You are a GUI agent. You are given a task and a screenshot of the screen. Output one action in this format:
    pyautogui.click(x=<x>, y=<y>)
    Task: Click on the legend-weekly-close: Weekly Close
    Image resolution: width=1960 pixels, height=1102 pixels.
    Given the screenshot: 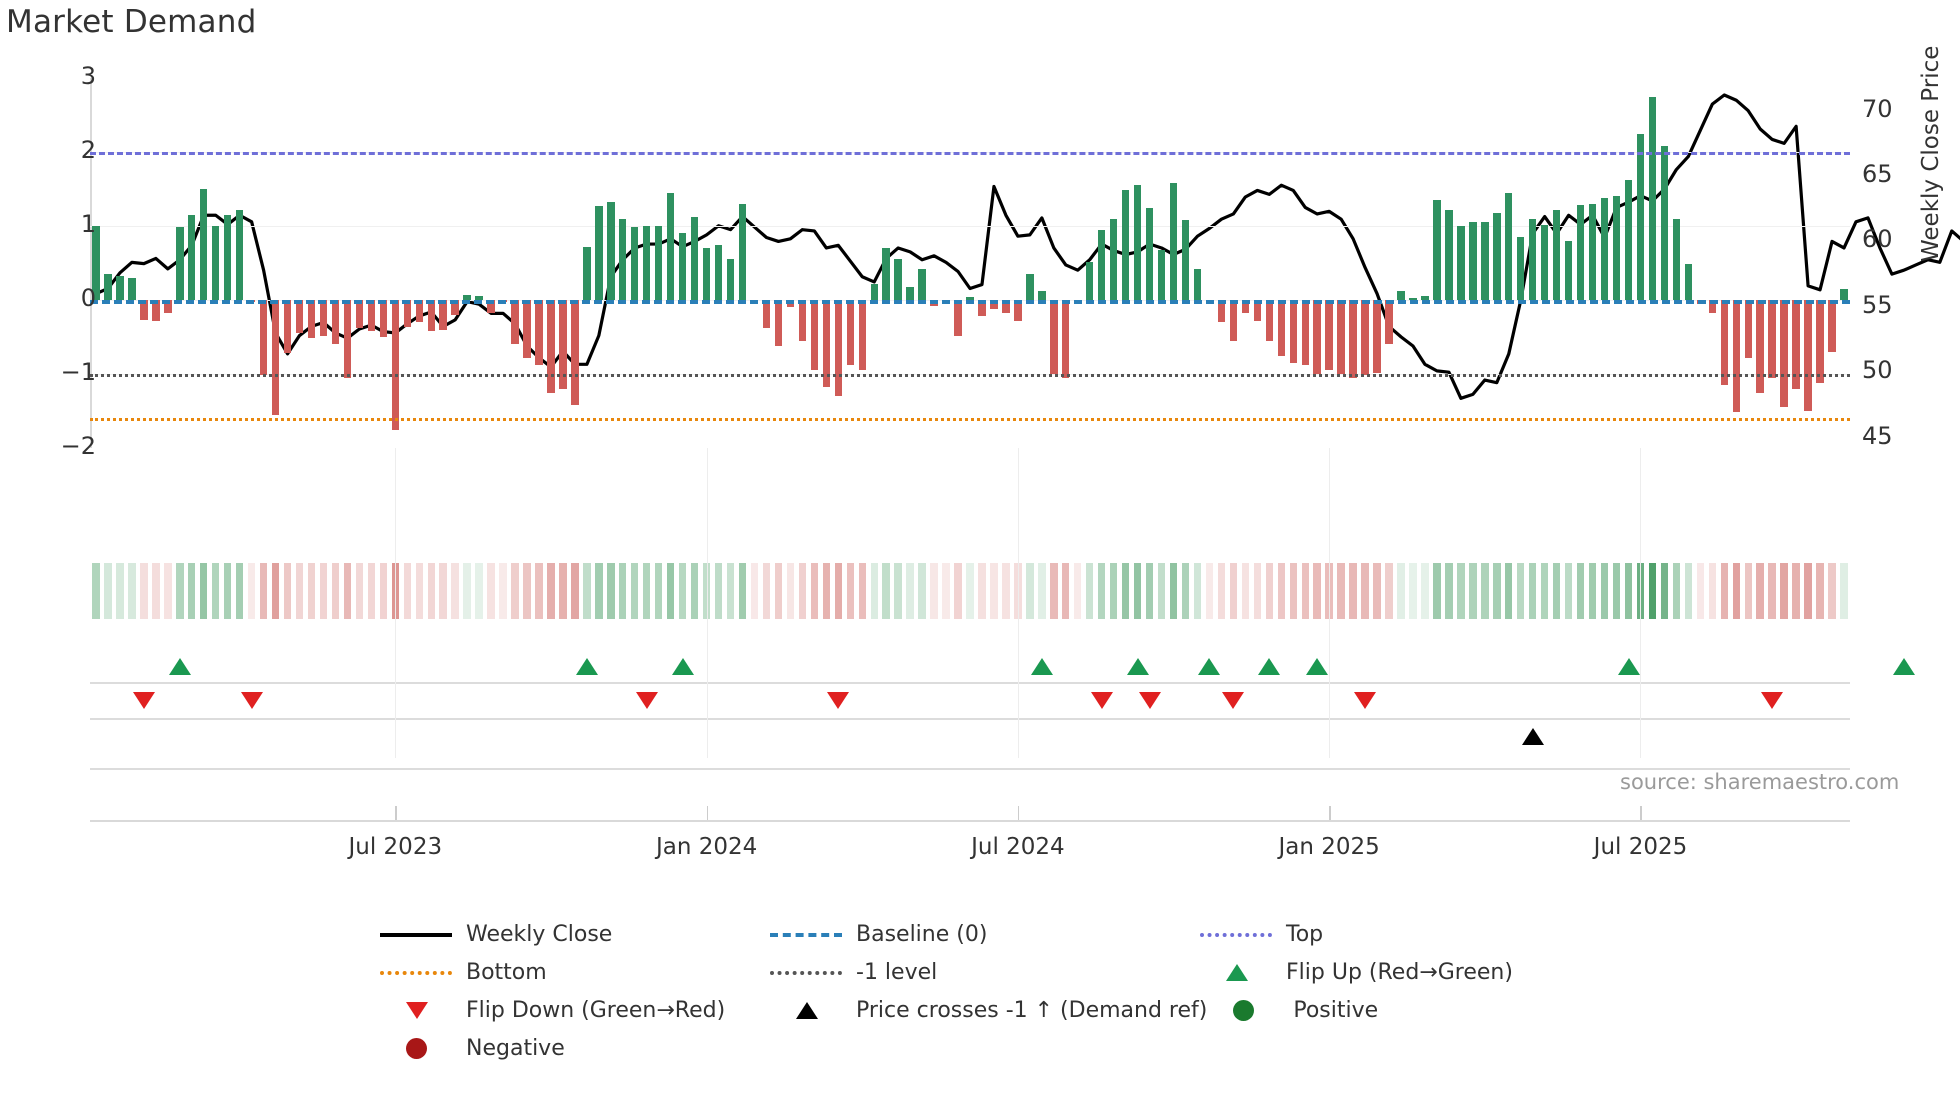 What is the action you would take?
    pyautogui.click(x=575, y=934)
    